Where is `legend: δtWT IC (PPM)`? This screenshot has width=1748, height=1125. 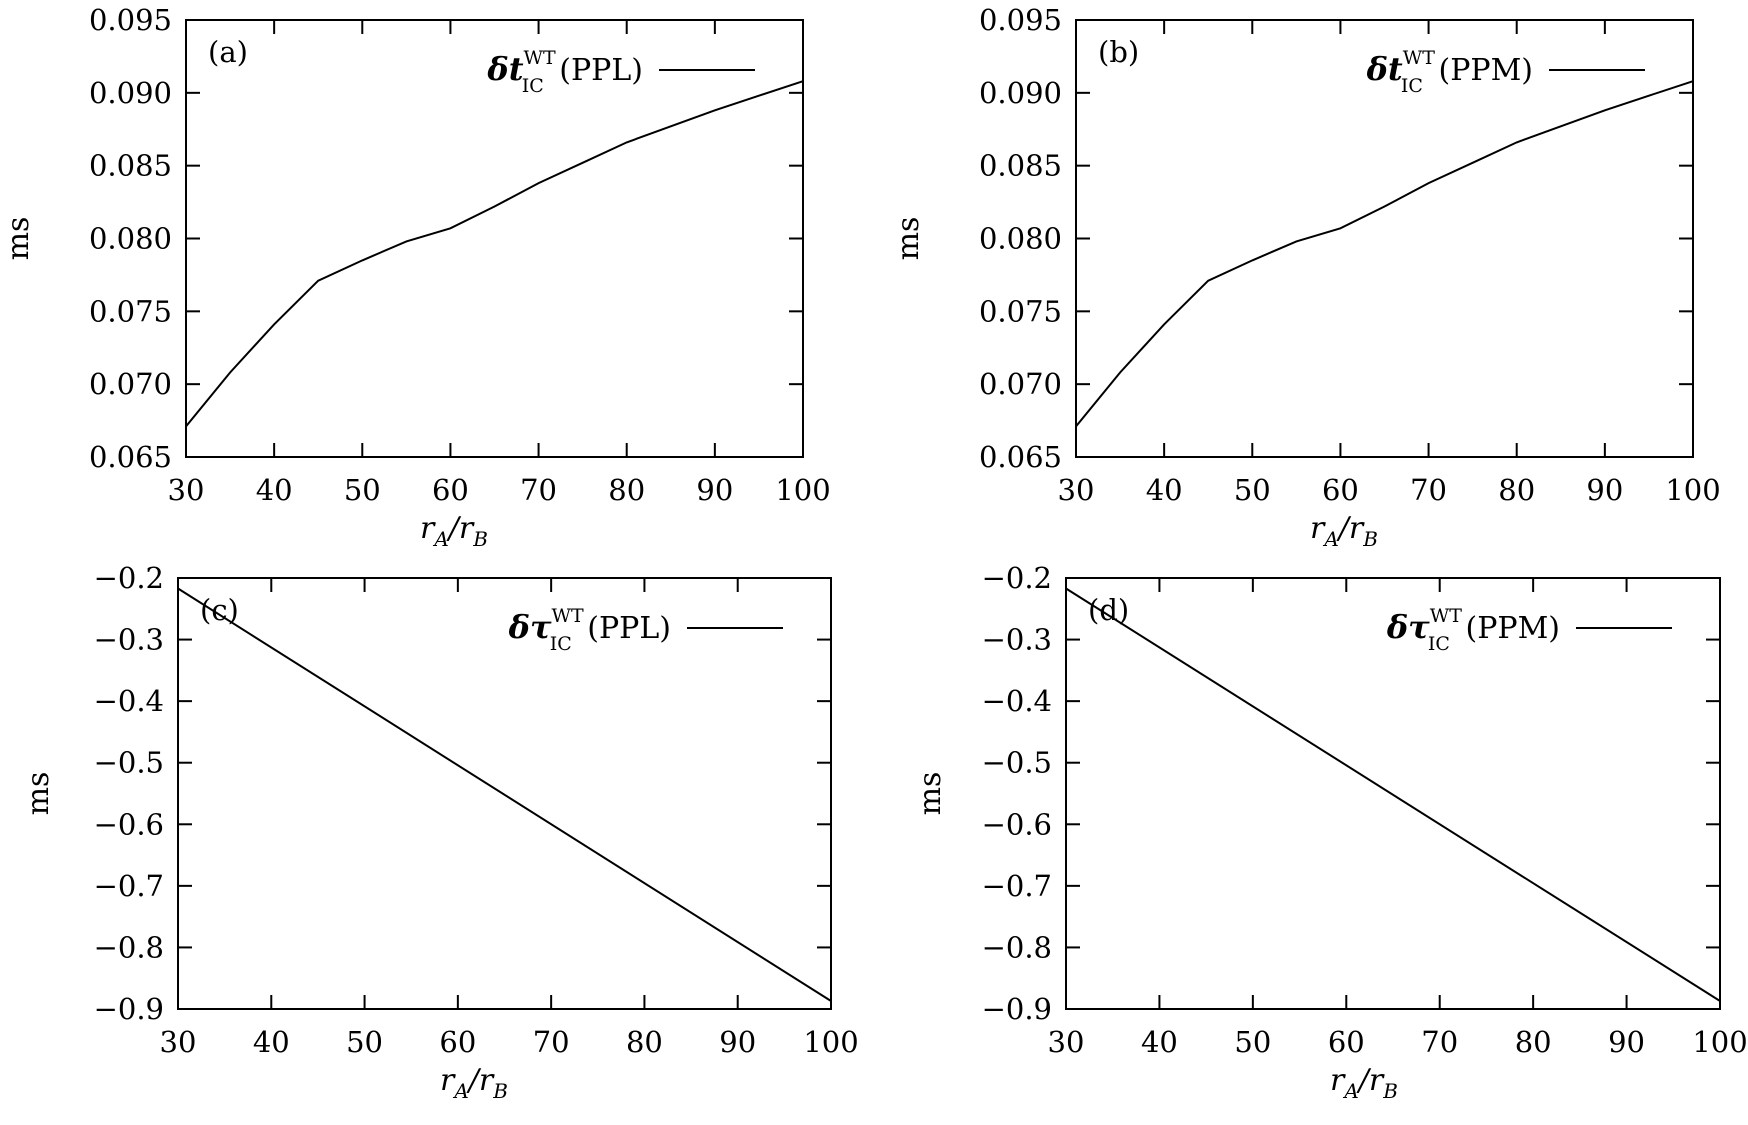
legend: δtWT IC (PPM) is located at coordinates (1505, 72).